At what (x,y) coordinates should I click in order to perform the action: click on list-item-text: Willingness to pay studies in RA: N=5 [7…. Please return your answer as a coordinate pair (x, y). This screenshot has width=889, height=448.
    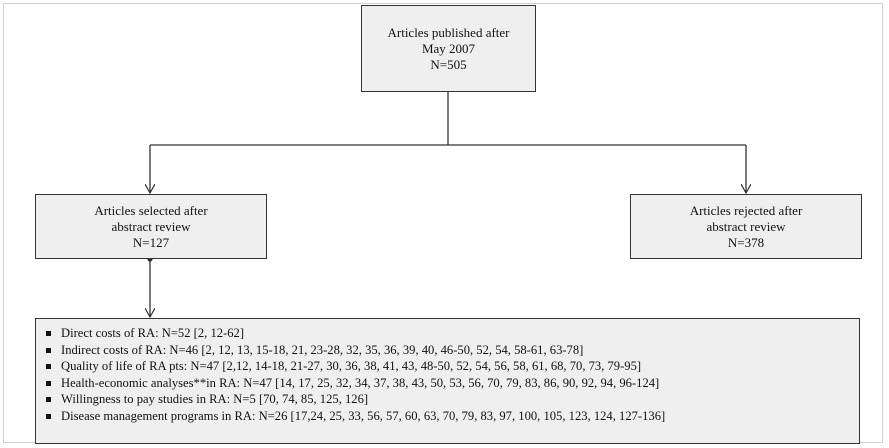
    Looking at the image, I should click on (215, 399).